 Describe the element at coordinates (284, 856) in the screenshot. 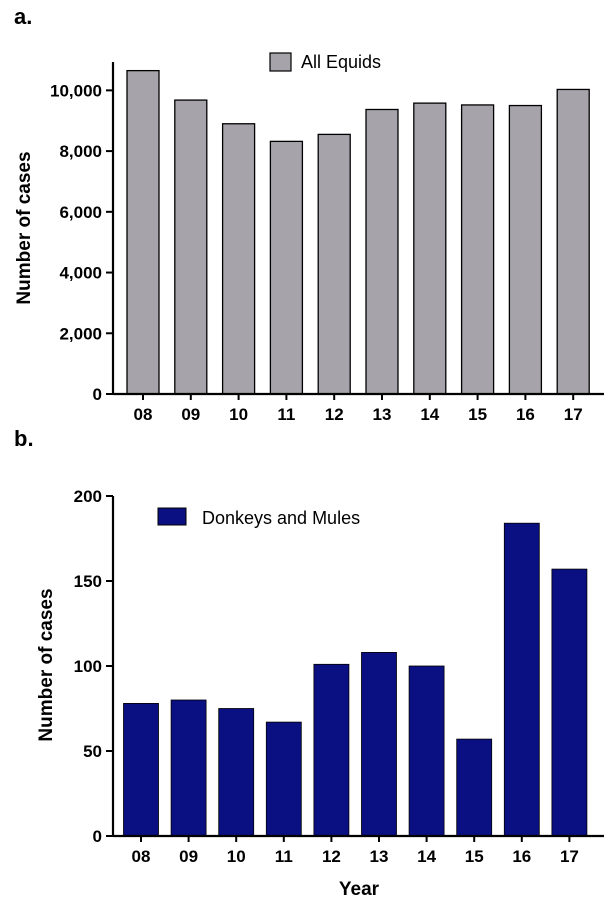

I see `b-x-tick-label: 11` at that location.